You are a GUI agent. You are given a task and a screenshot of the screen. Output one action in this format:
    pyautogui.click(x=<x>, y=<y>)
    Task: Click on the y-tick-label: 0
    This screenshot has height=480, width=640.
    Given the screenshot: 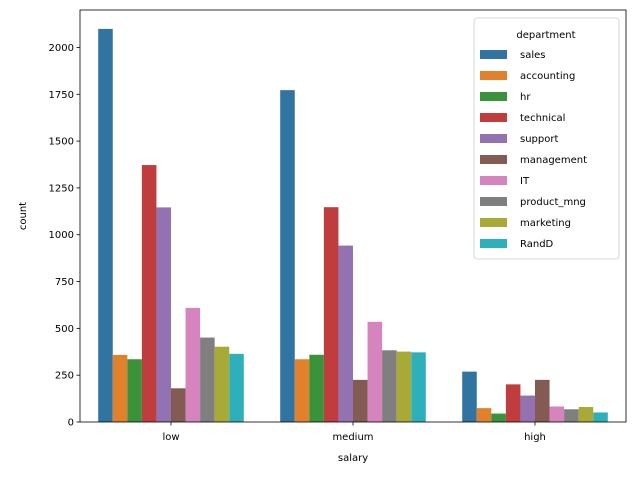 What is the action you would take?
    pyautogui.click(x=71, y=423)
    